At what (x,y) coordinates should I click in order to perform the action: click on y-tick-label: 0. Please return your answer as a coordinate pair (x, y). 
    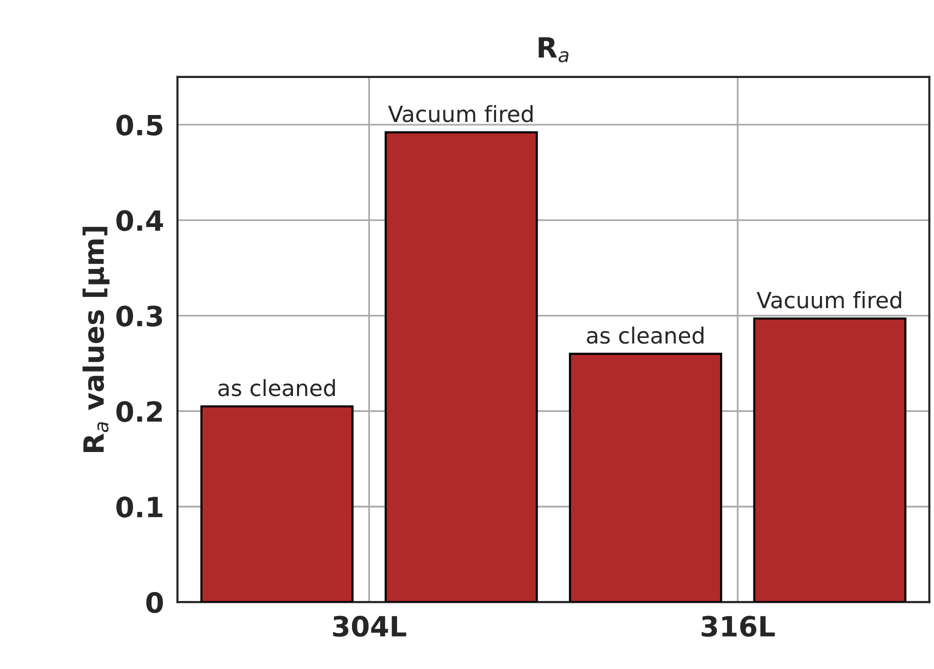
    Looking at the image, I should click on (154, 603).